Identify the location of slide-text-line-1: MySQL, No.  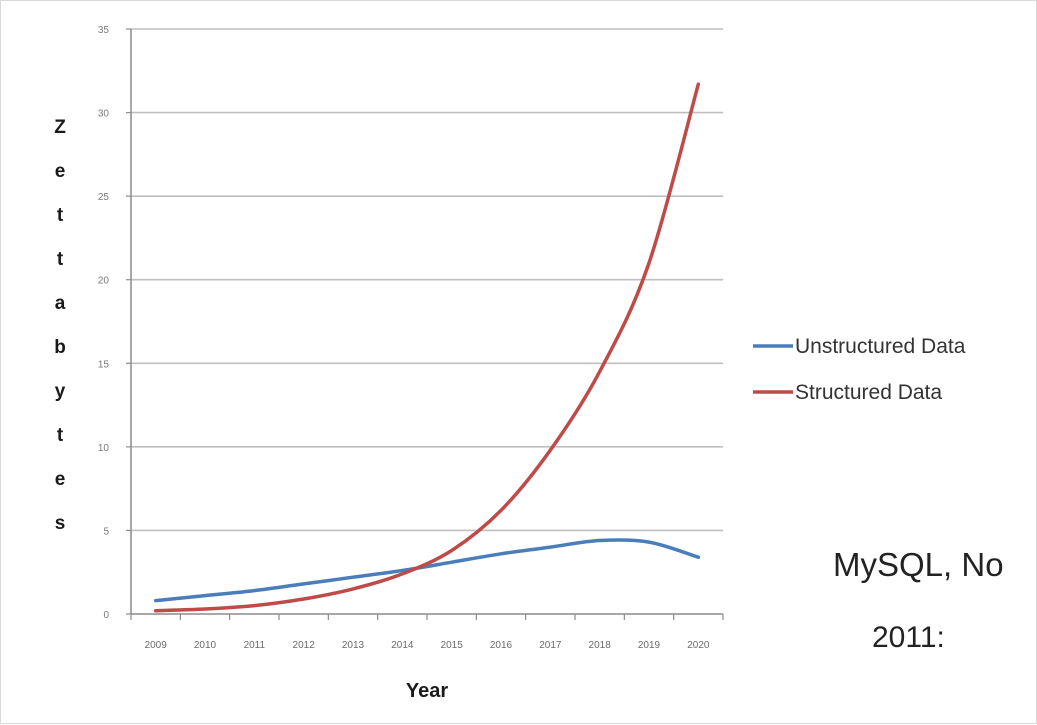
(918, 564).